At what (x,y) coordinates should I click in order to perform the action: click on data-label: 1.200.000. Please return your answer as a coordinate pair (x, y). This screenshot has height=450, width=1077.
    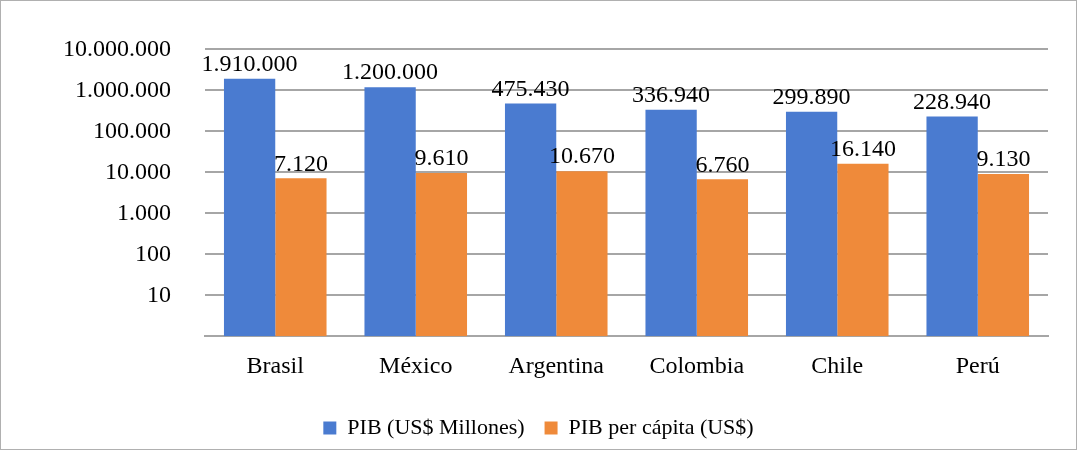
    Looking at the image, I should click on (390, 71).